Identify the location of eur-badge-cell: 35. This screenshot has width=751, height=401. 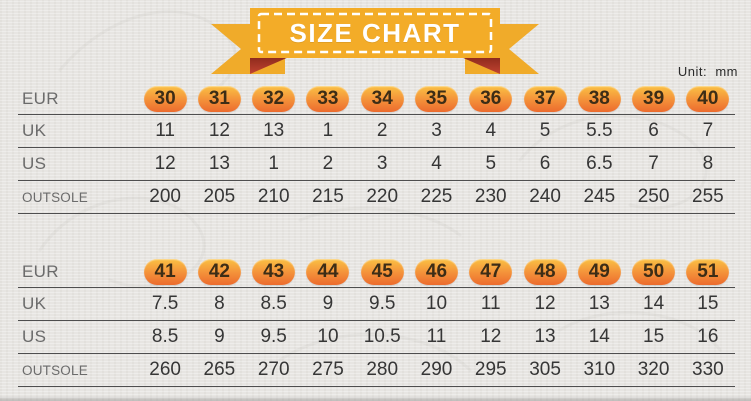
(436, 99).